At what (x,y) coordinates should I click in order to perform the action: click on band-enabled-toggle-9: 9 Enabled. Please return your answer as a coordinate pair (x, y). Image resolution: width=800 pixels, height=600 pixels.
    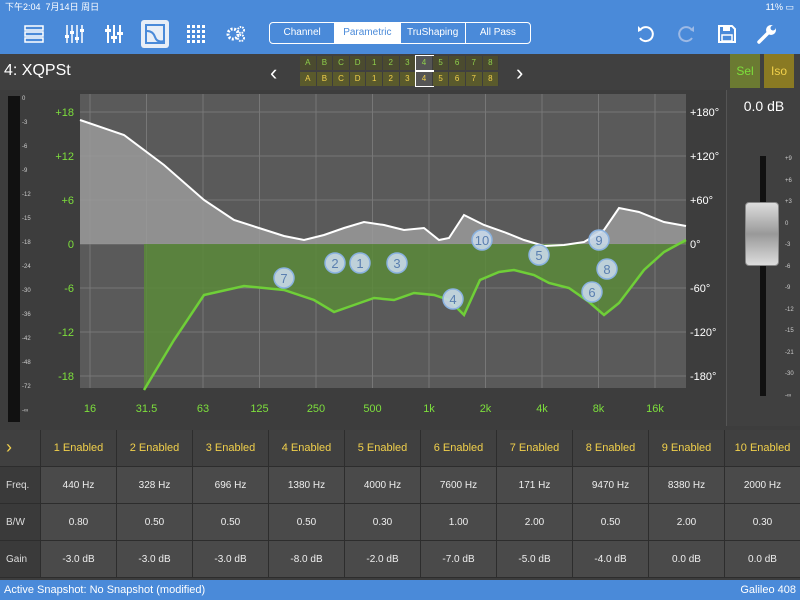
    Looking at the image, I should click on (686, 448).